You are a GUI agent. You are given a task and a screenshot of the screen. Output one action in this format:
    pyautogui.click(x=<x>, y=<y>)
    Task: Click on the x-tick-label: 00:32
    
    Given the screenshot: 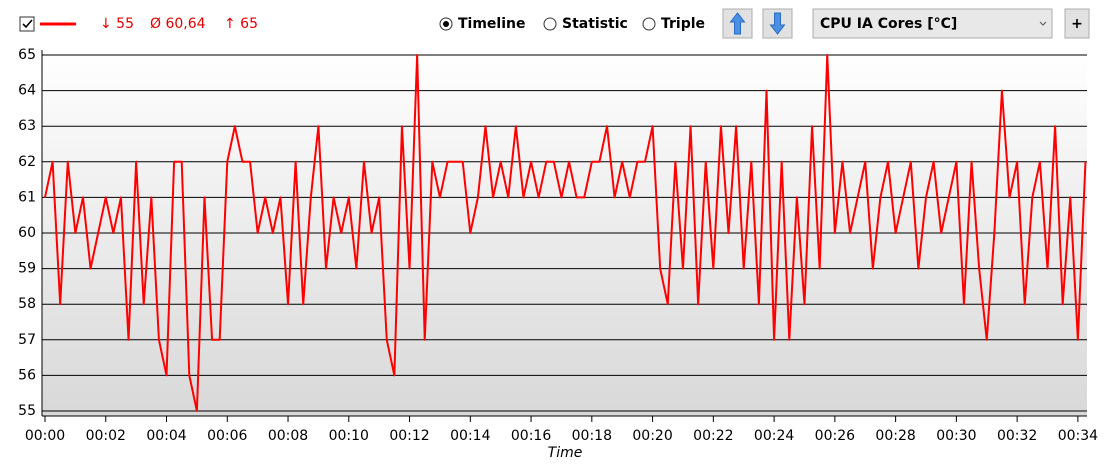 What is the action you would take?
    pyautogui.click(x=1017, y=436)
    